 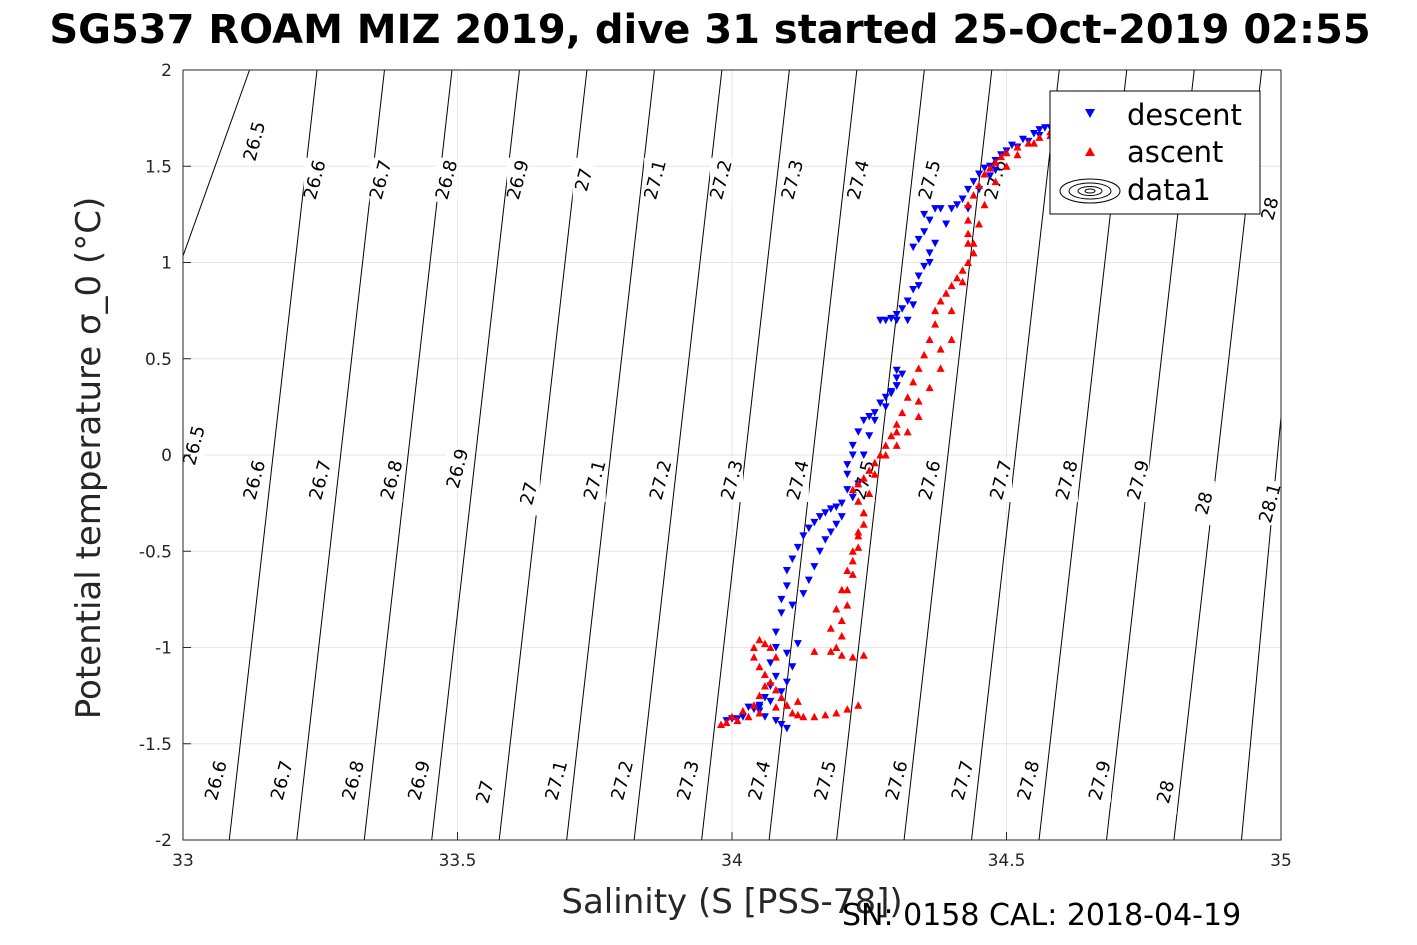 What do you see at coordinates (731, 902) in the screenshot?
I see `x-axis-label: Salinity (S [PSS-78])` at bounding box center [731, 902].